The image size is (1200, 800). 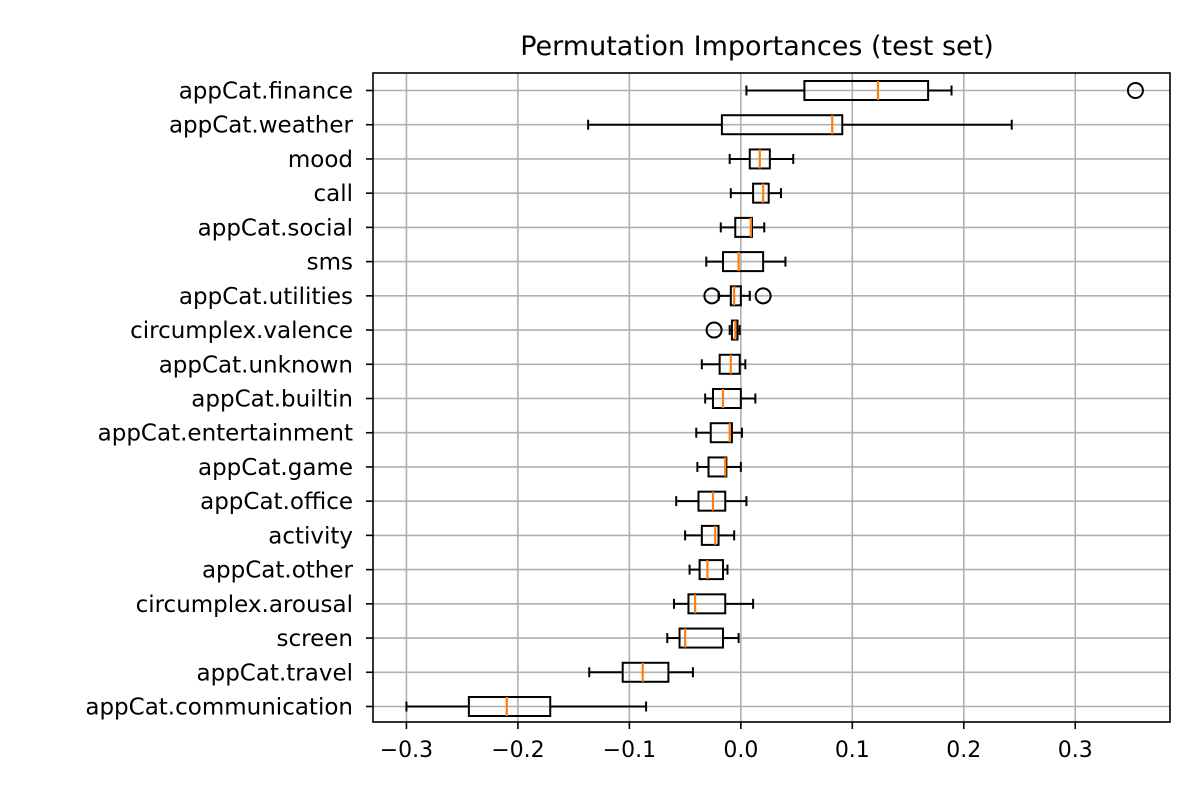 What do you see at coordinates (261, 126) in the screenshot?
I see `y-tick-label: appCat.weather` at bounding box center [261, 126].